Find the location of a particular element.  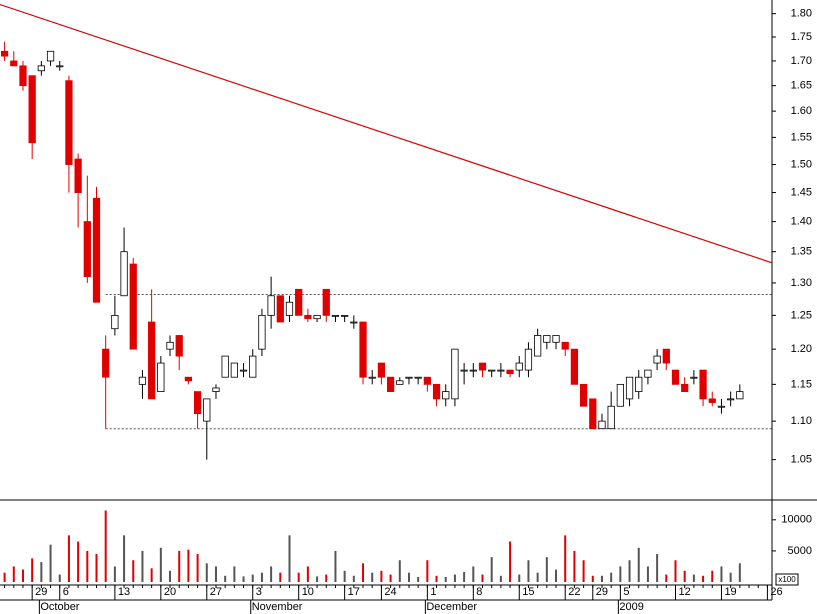

volume-unit: x100 is located at coordinates (787, 579).